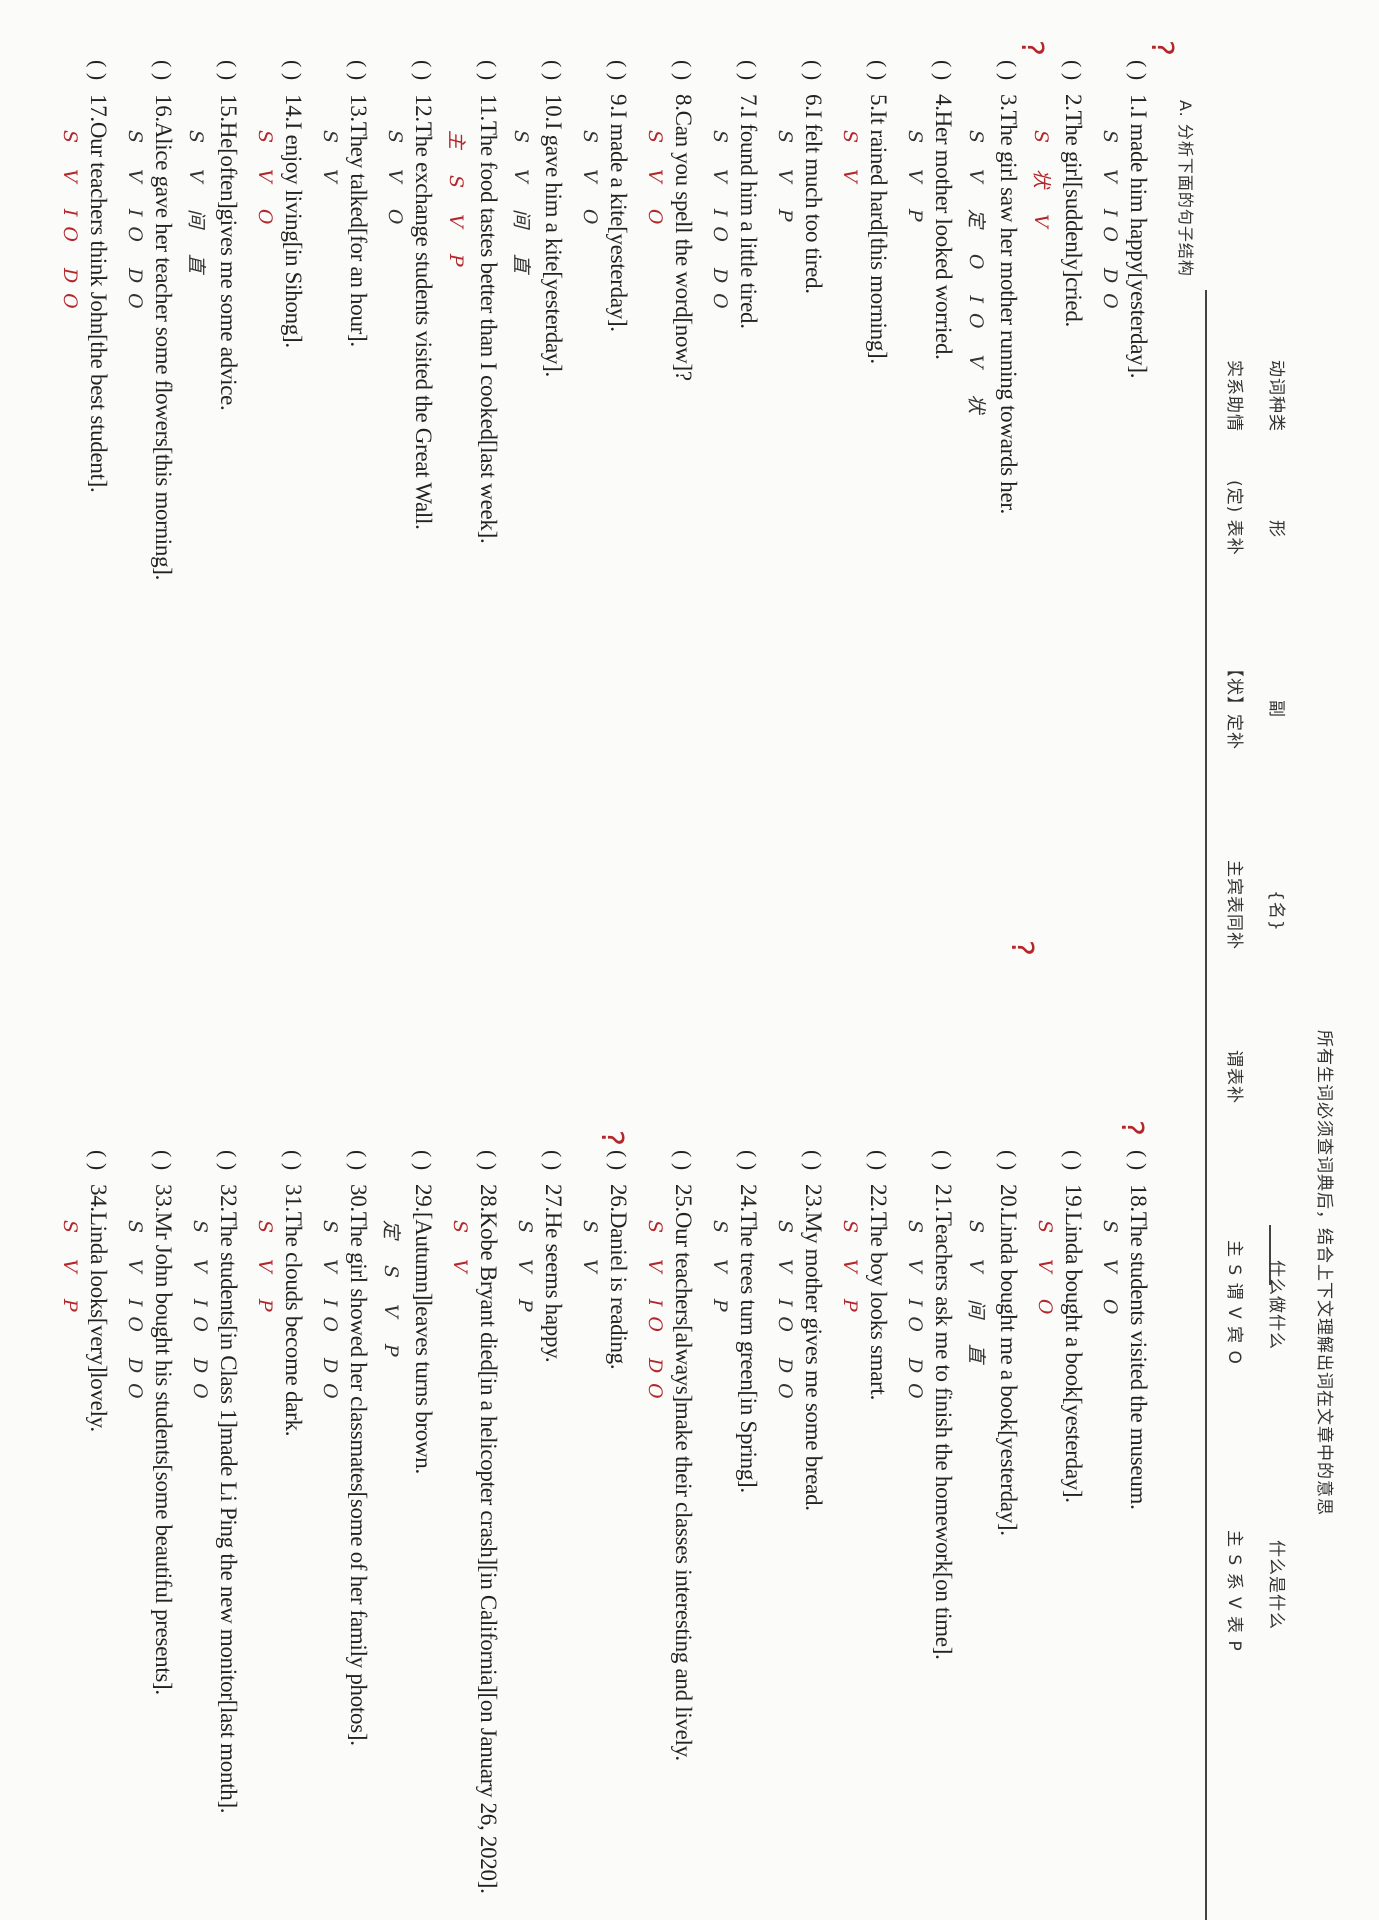 The image size is (1379, 1920). Describe the element at coordinates (858, 320) in the screenshot. I see `exercise-item: ( ) 5.It rained hard[this morning]. S V` at that location.